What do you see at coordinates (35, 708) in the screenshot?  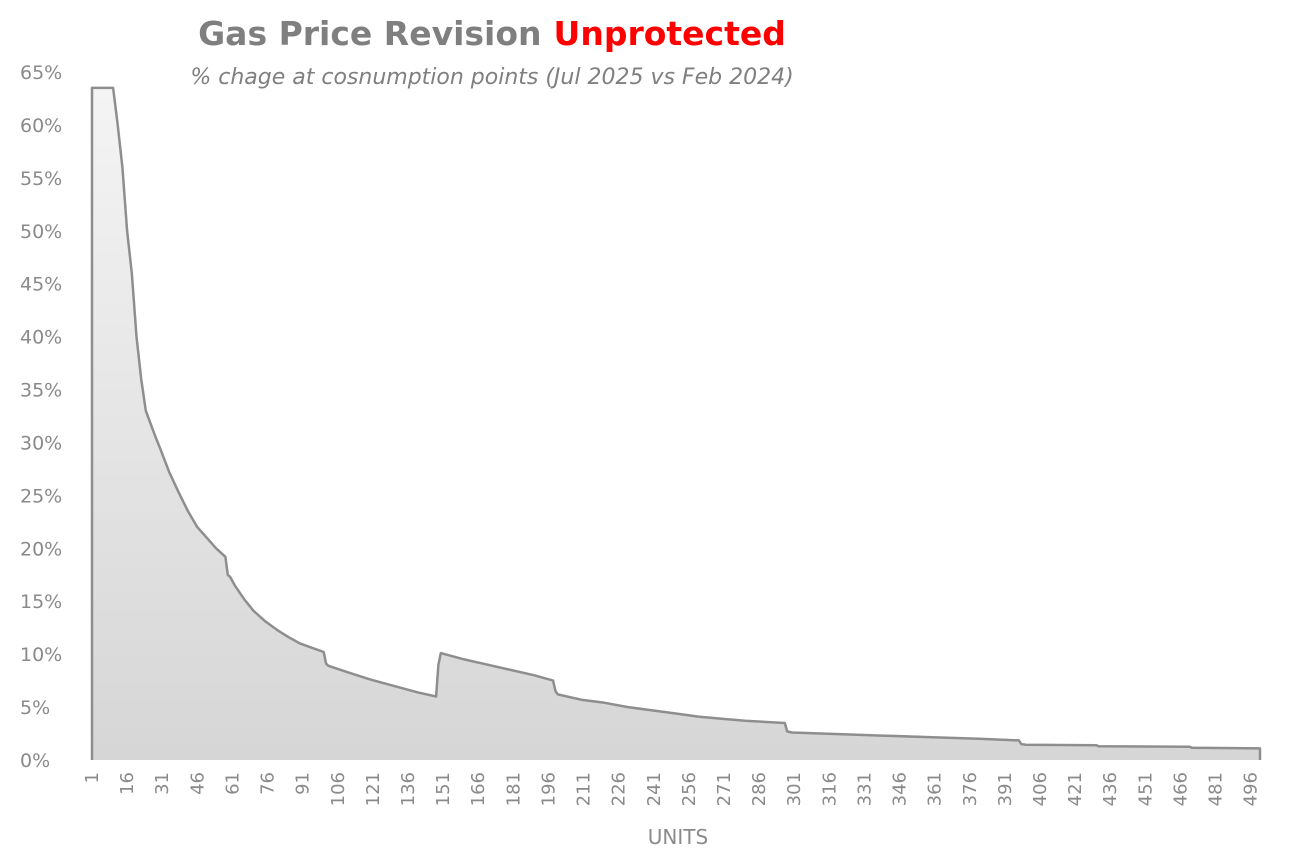 I see `y-tick-label: 5%` at bounding box center [35, 708].